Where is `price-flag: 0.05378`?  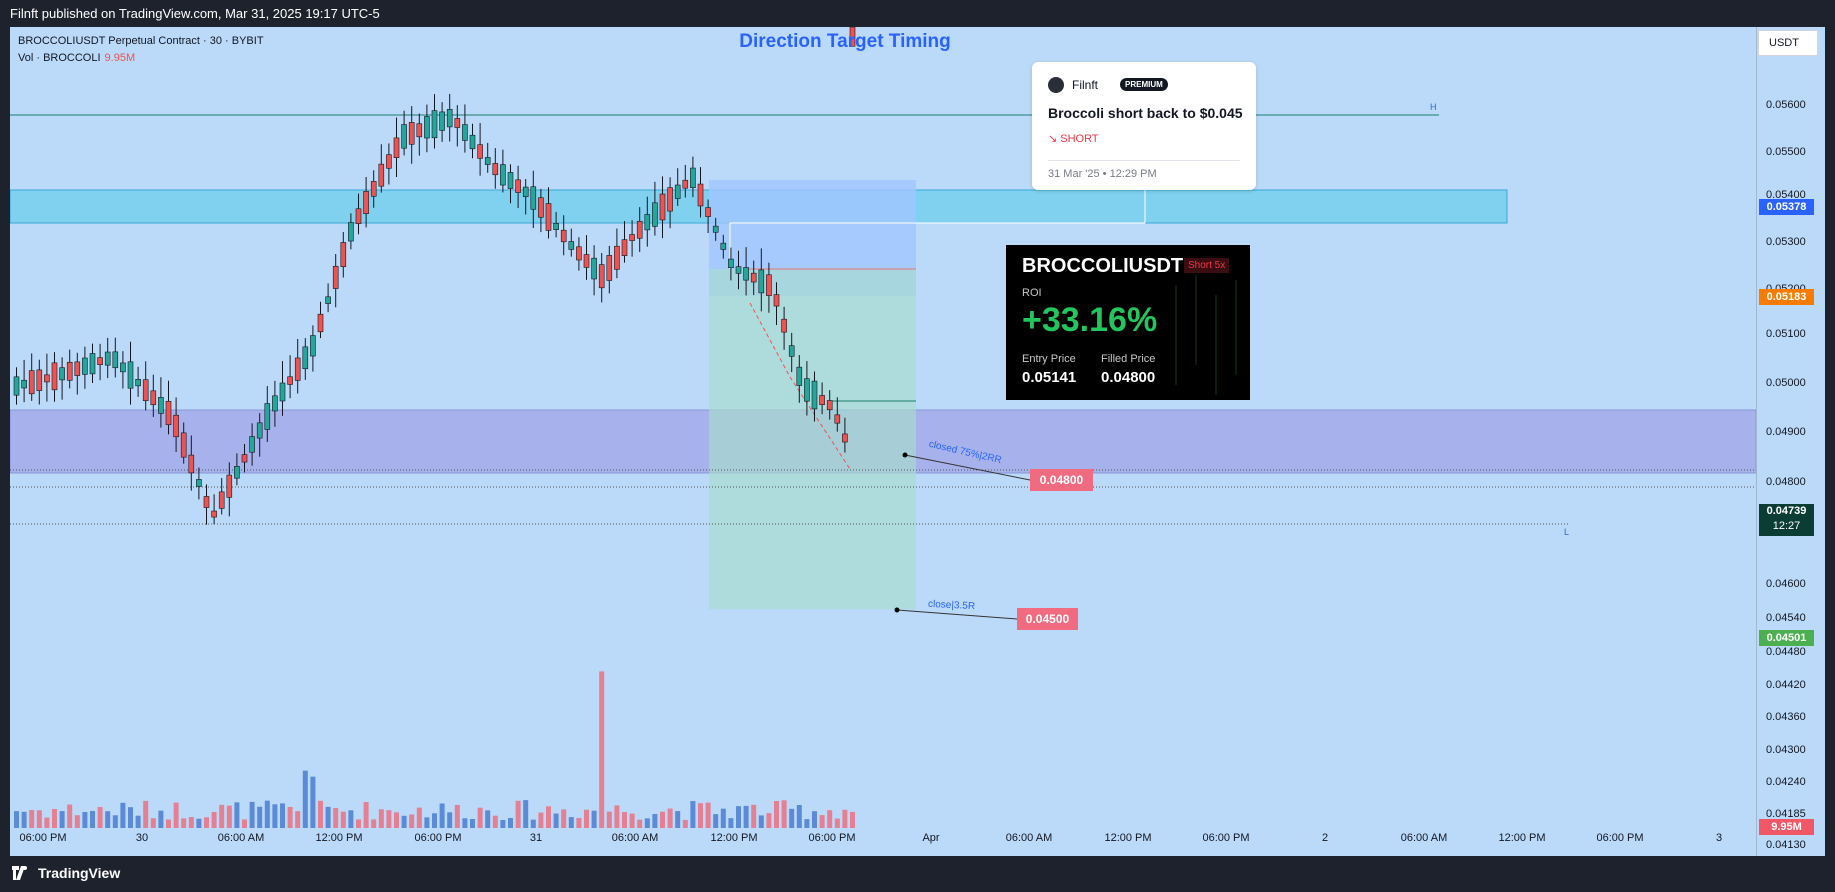 price-flag: 0.05378 is located at coordinates (1786, 207).